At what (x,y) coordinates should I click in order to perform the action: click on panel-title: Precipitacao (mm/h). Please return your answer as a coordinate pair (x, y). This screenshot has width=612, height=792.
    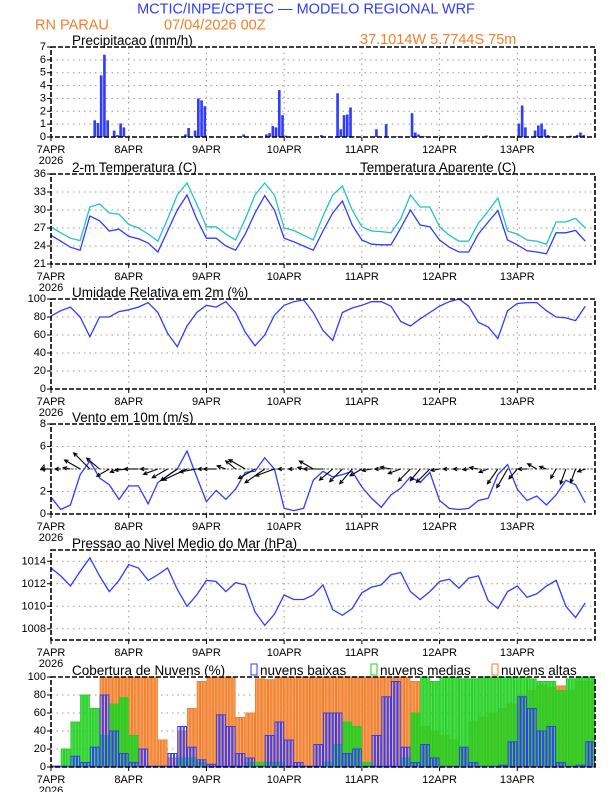
    Looking at the image, I should click on (132, 40).